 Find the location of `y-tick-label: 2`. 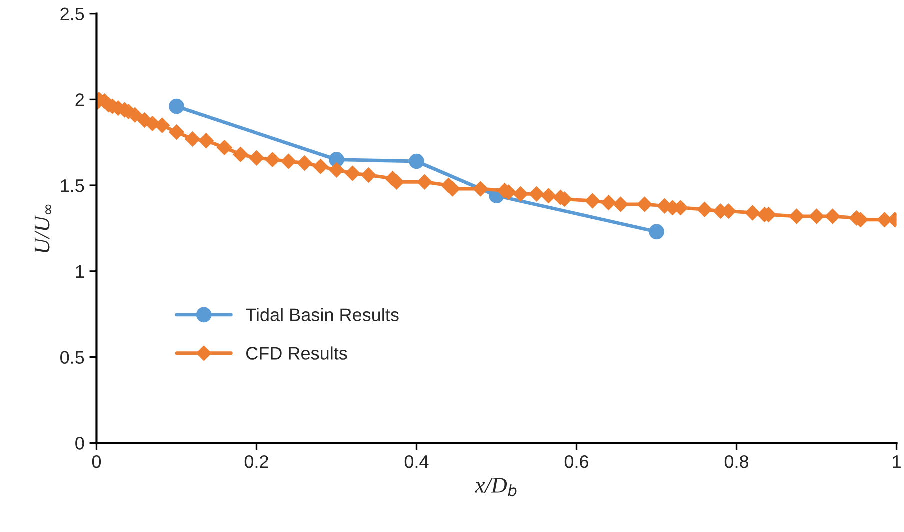

y-tick-label: 2 is located at coordinates (80, 100).